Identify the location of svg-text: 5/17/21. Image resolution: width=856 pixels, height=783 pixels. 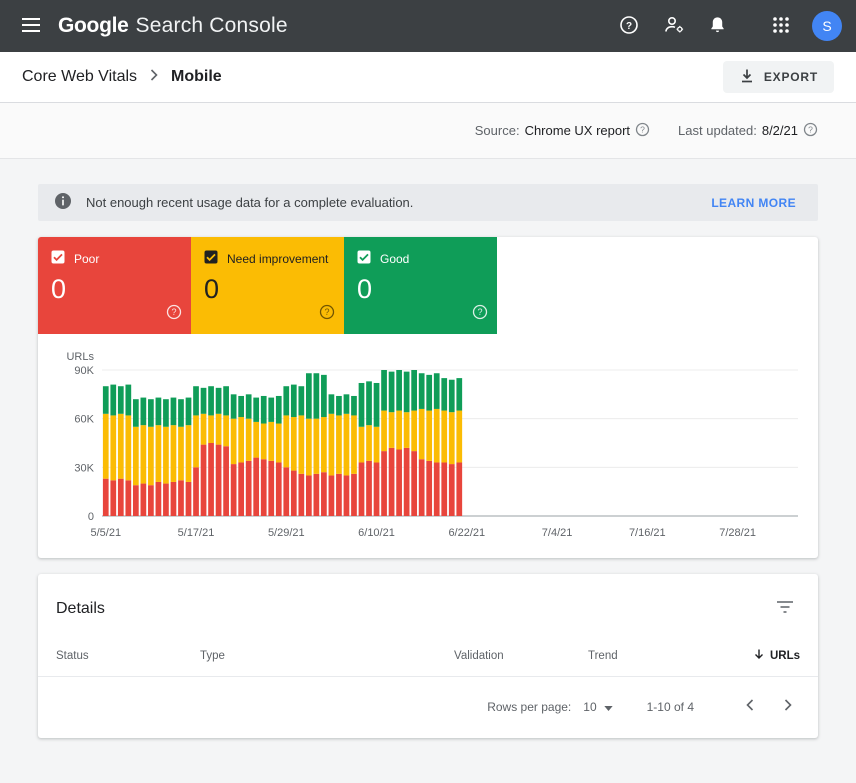
(196, 533).